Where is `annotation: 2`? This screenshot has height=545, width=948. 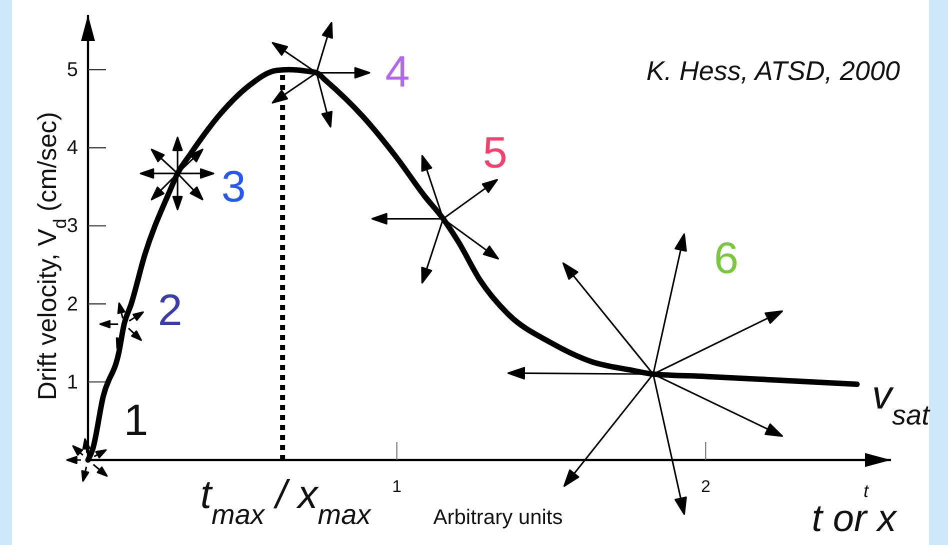
annotation: 2 is located at coordinates (170, 310).